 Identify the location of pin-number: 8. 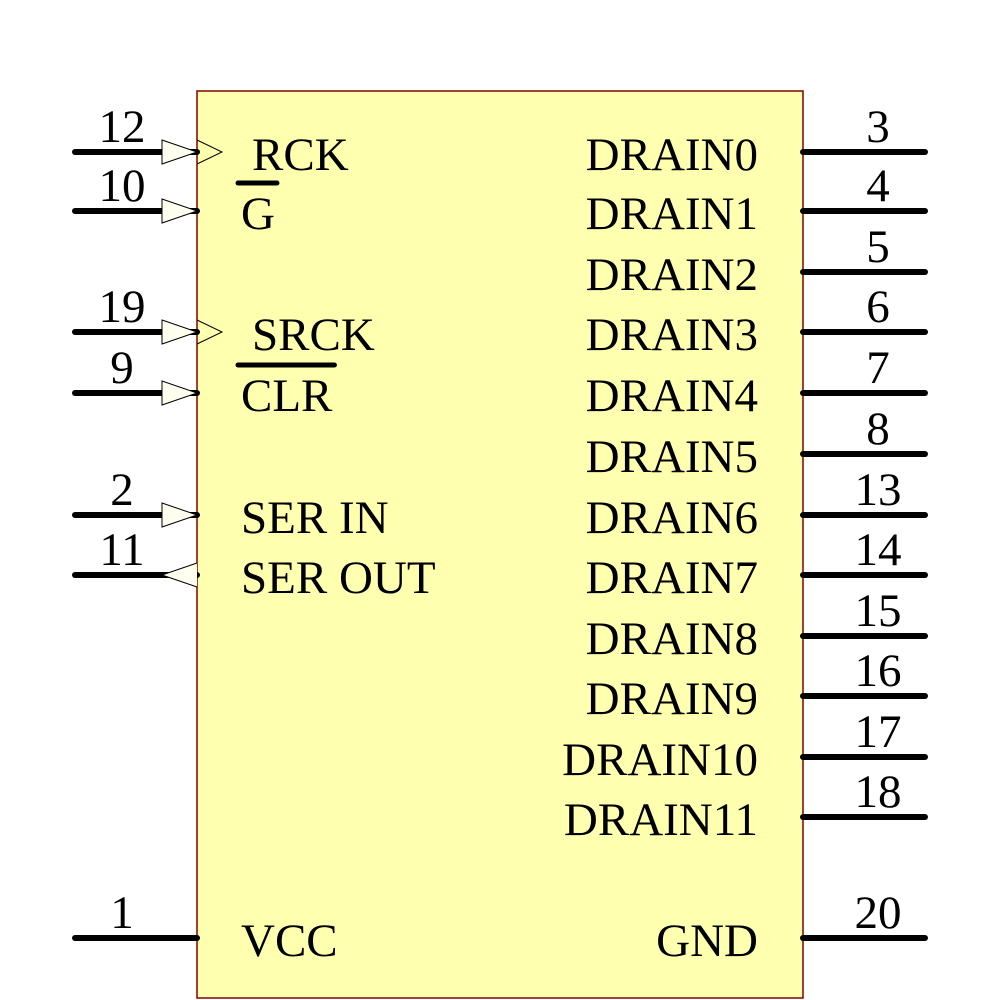
(878, 429).